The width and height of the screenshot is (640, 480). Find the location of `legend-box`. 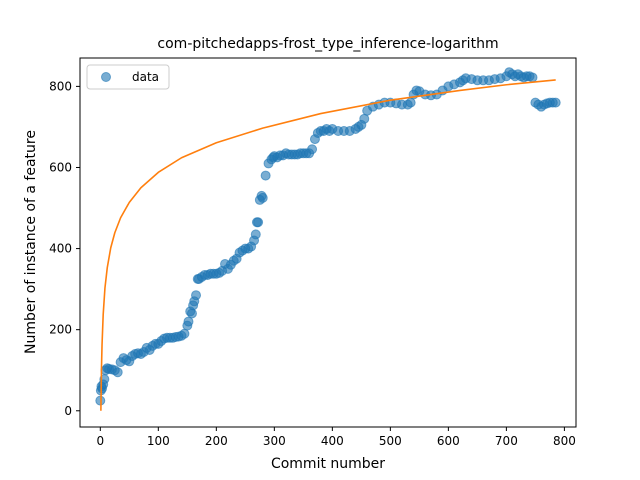

legend-box is located at coordinates (128, 77).